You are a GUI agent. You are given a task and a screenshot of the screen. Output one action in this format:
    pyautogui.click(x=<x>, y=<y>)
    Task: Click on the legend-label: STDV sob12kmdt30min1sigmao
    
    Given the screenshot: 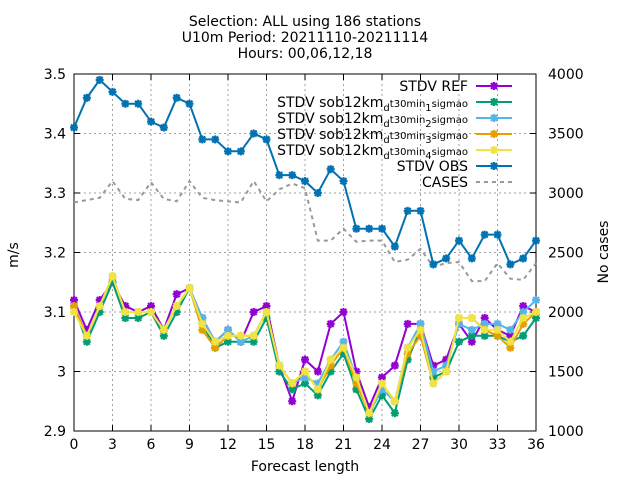 What is the action you would take?
    pyautogui.click(x=372, y=104)
    